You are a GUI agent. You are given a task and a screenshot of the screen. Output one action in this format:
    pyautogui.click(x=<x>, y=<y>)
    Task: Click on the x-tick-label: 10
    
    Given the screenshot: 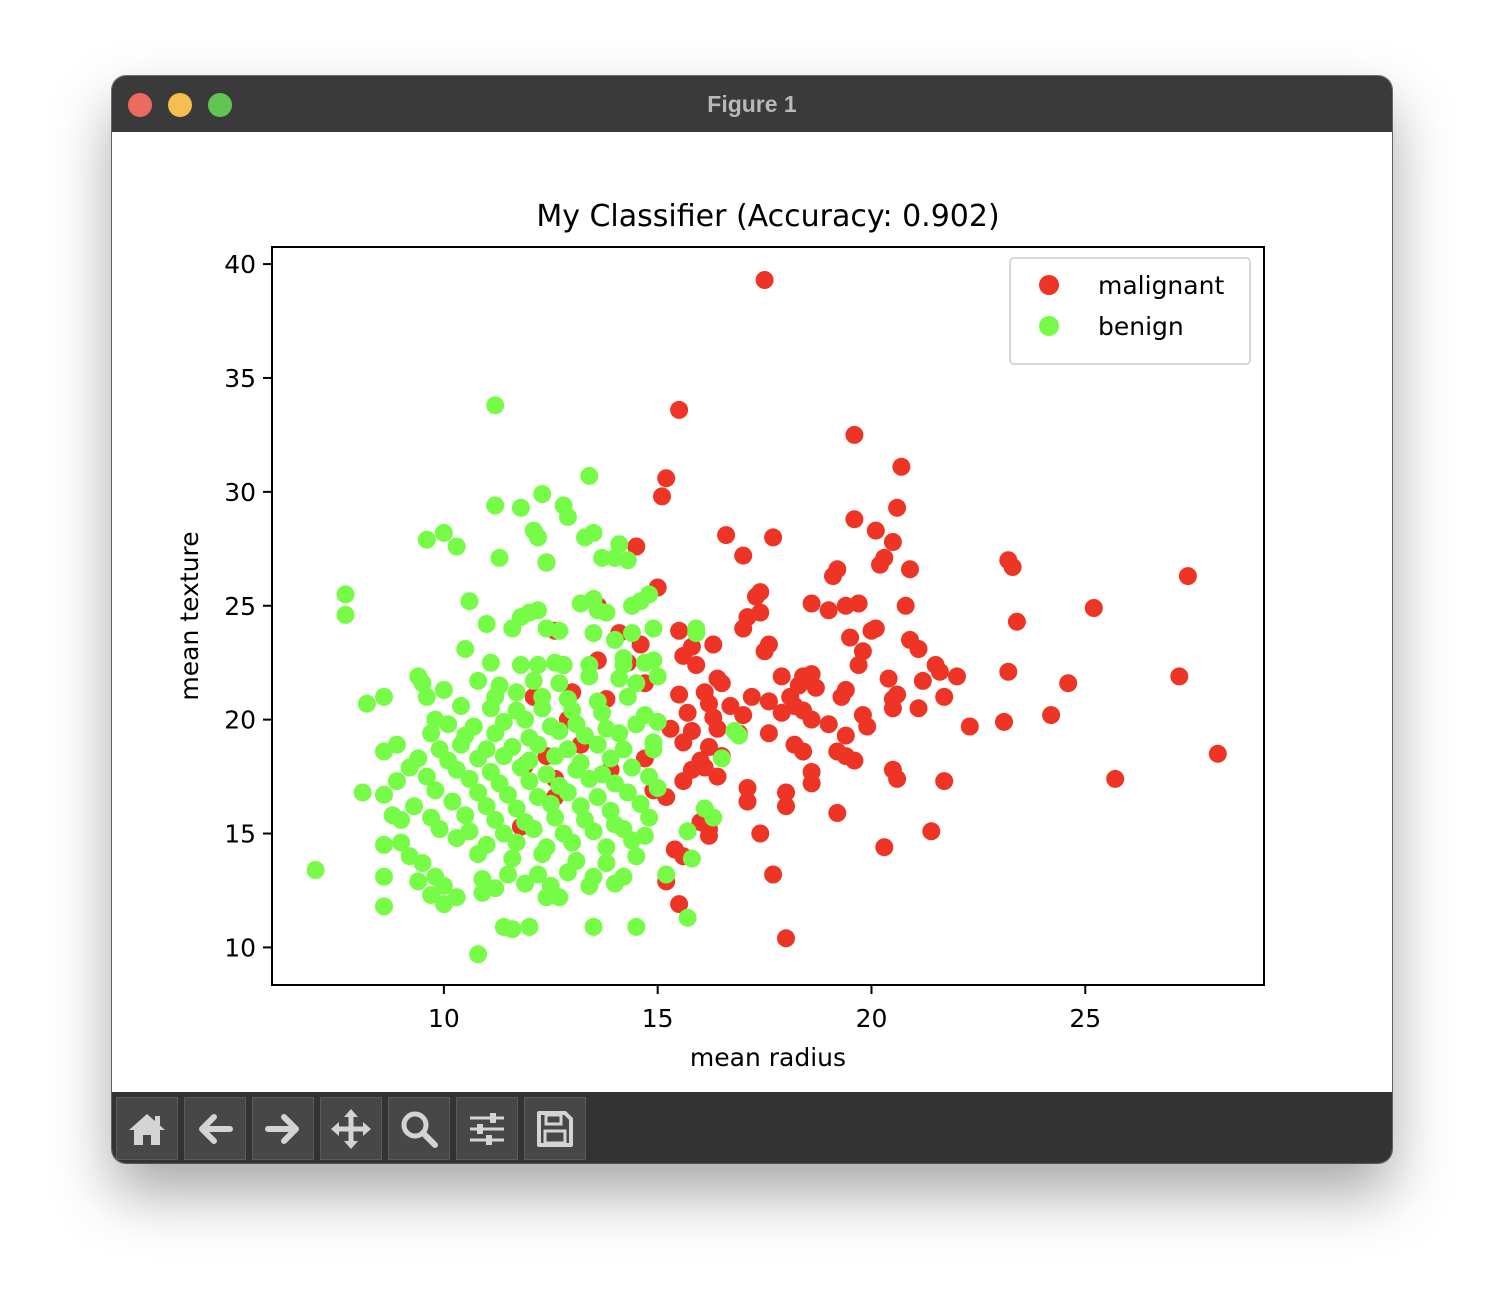 What is the action you would take?
    pyautogui.click(x=444, y=1018)
    